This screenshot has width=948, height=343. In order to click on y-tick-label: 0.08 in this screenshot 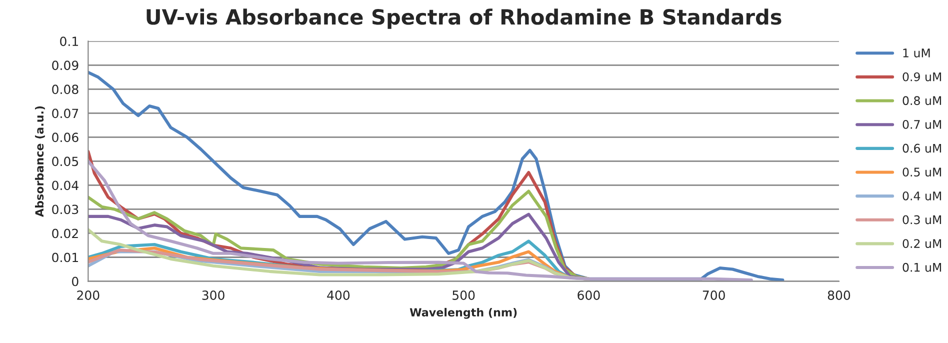, I will do `click(65, 89)`.